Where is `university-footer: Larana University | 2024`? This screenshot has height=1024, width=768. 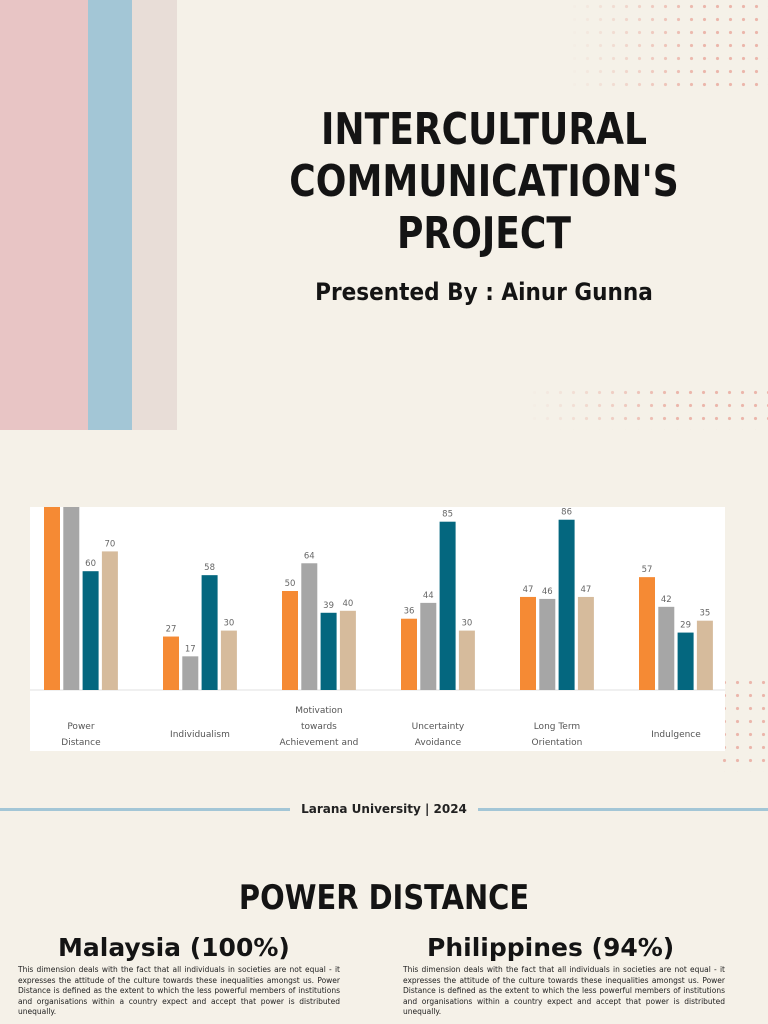 university-footer: Larana University | 2024 is located at coordinates (384, 809).